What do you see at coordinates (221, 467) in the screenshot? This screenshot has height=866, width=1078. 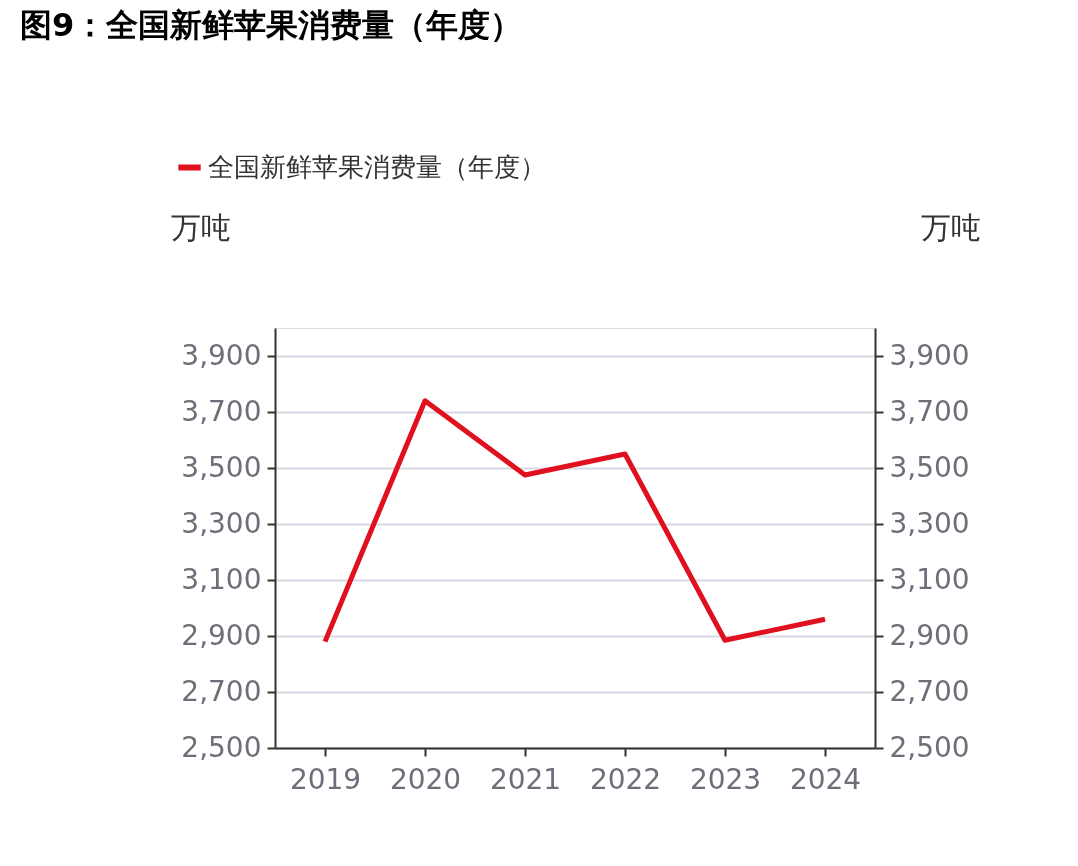 I see `y-tick-label: 3,500` at bounding box center [221, 467].